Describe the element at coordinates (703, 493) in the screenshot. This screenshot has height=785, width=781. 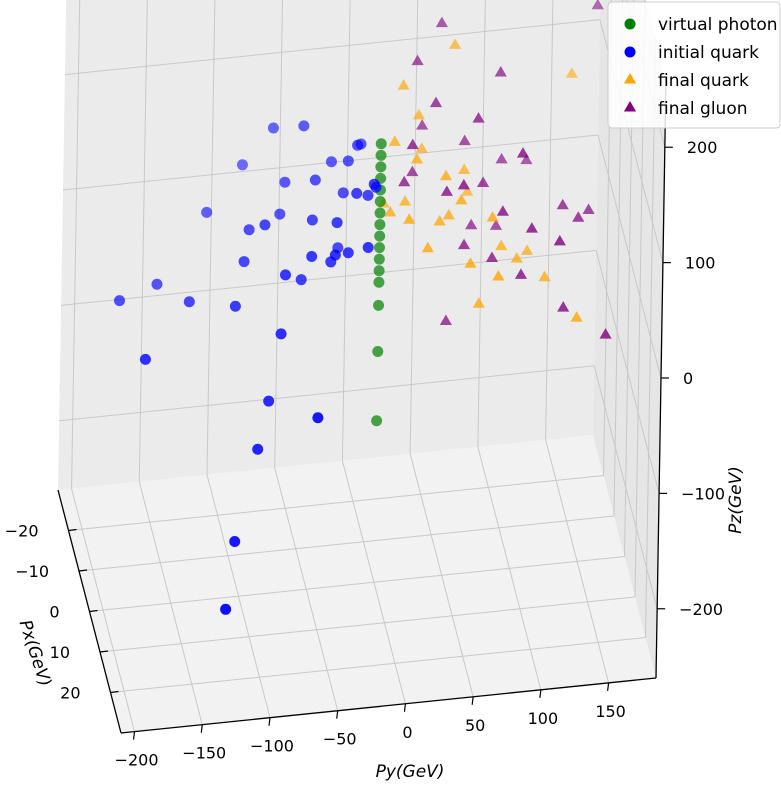
I see `z-tick-label: −100` at that location.